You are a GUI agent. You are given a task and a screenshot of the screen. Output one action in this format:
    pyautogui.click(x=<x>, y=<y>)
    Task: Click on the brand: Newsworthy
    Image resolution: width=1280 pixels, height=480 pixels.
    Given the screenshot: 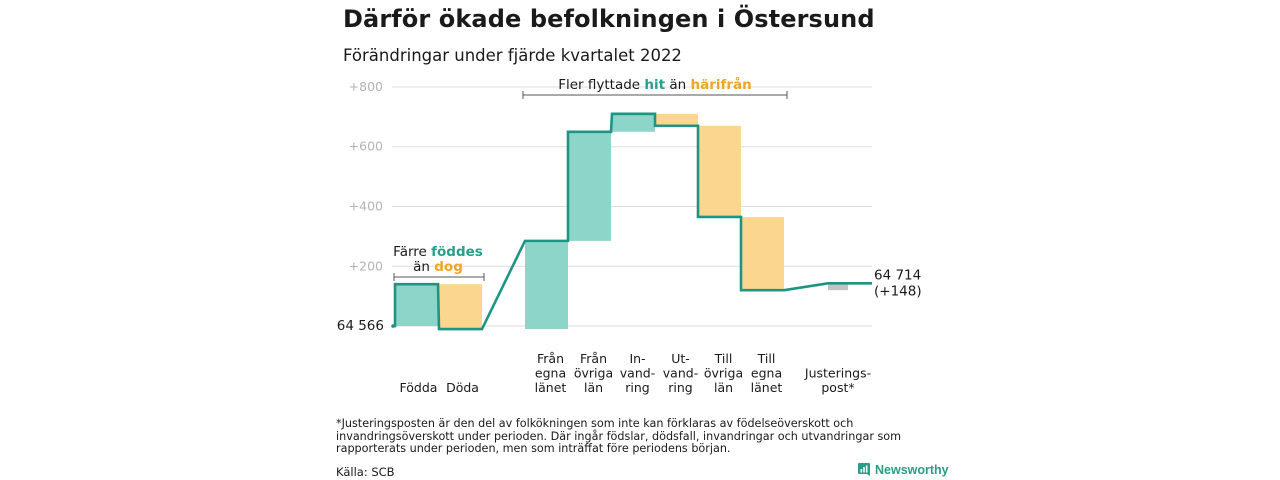 What is the action you would take?
    pyautogui.click(x=903, y=470)
    